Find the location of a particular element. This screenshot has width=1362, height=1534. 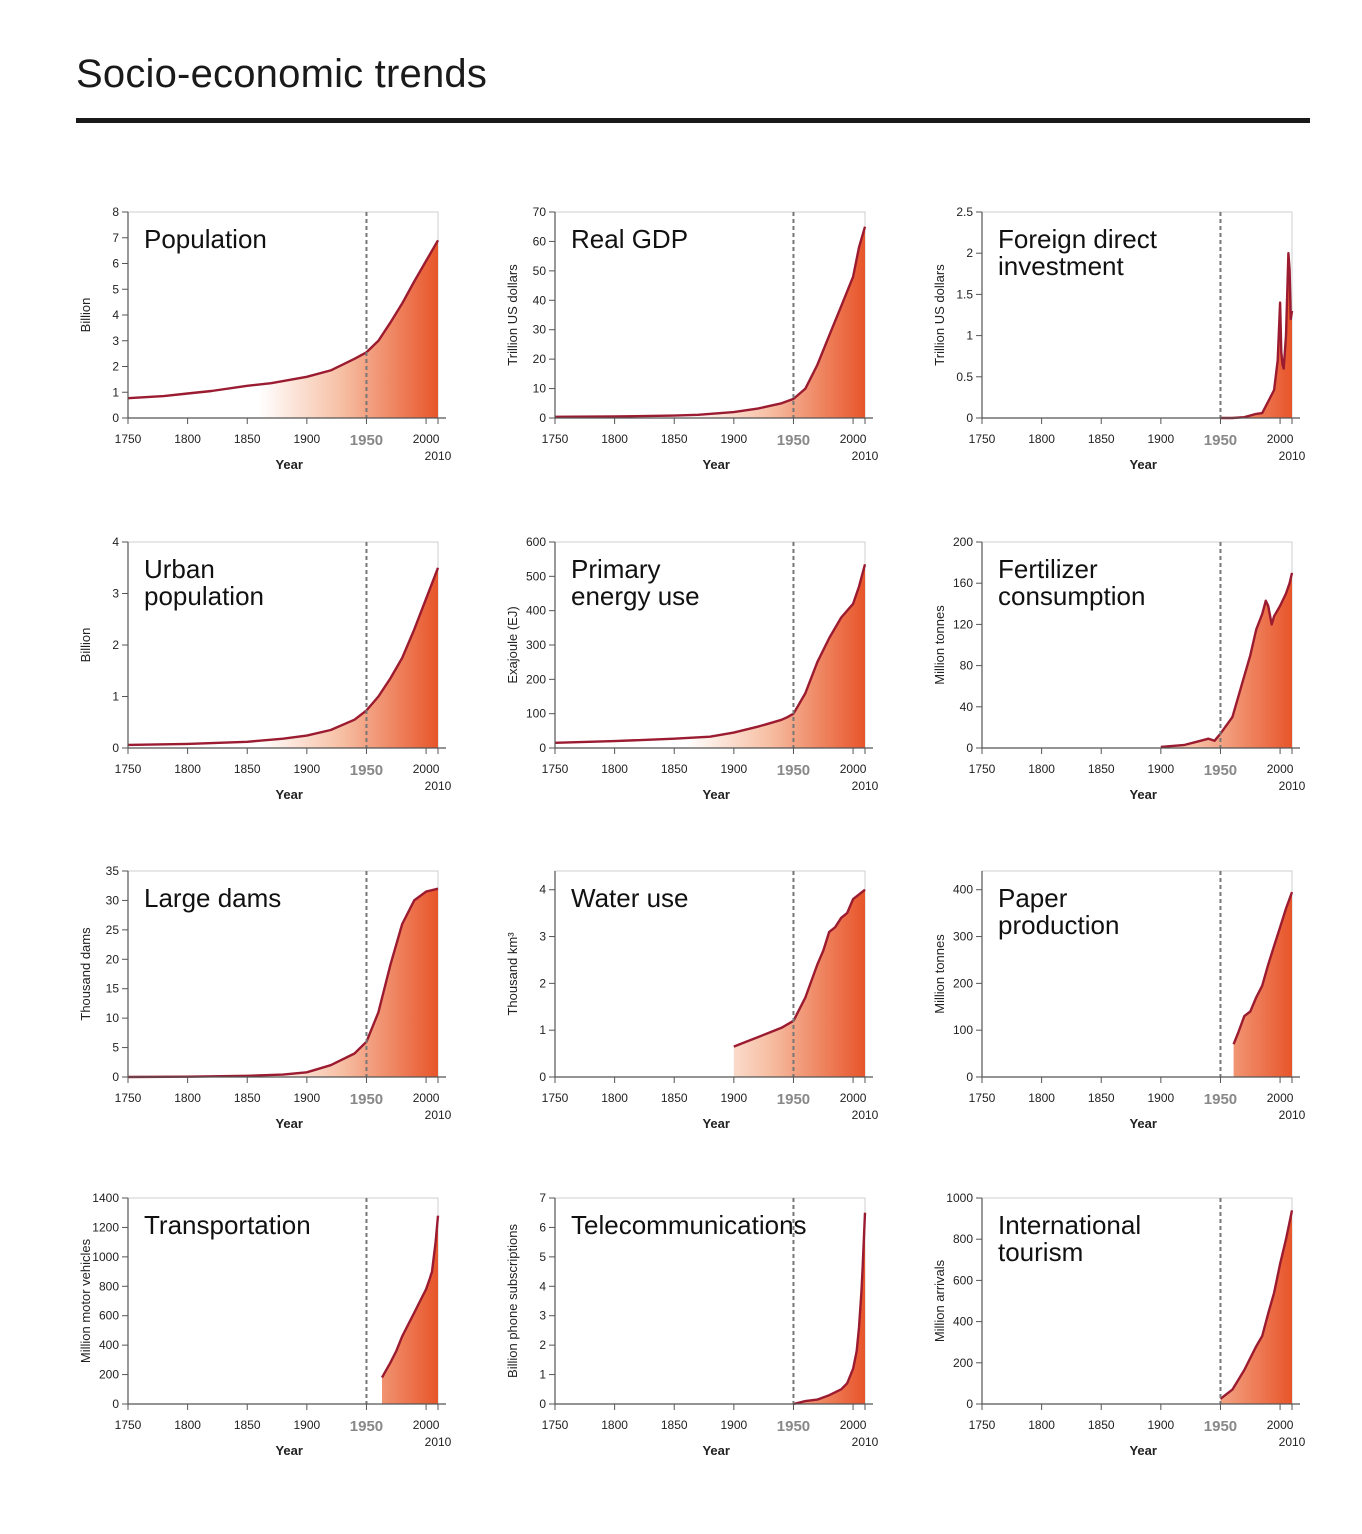

y-axis-label: Million motor vehicles is located at coordinates (85, 1300).